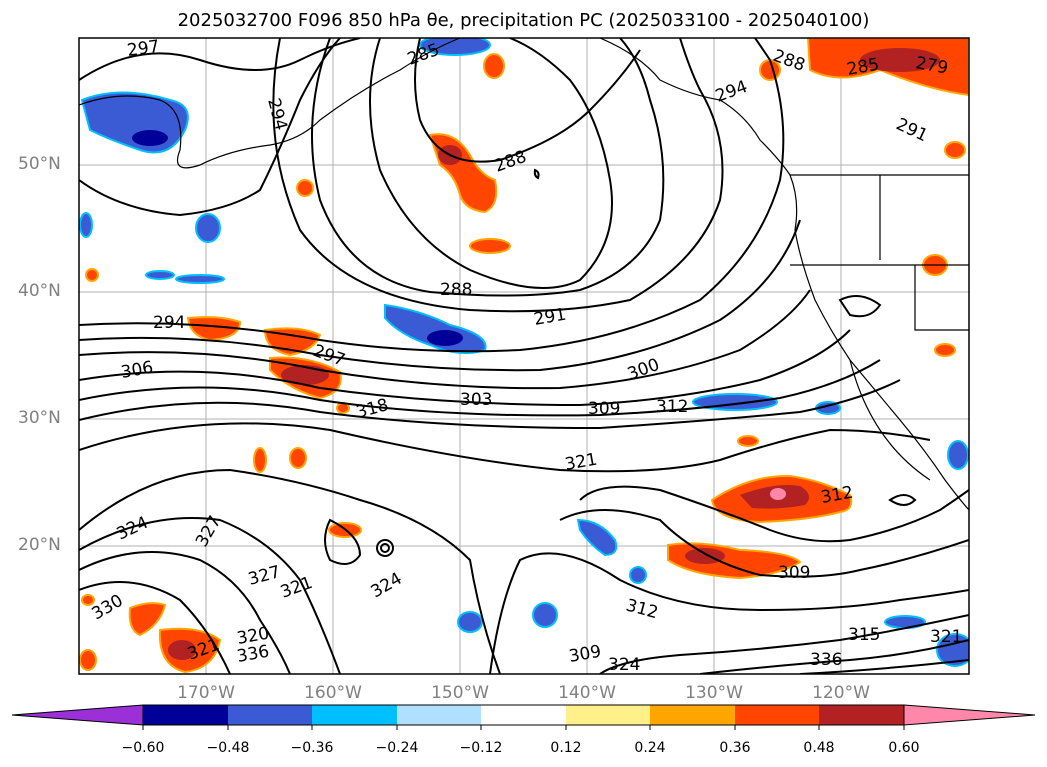 This screenshot has width=1047, height=767. What do you see at coordinates (624, 665) in the screenshot?
I see `contour-label: 324` at bounding box center [624, 665].